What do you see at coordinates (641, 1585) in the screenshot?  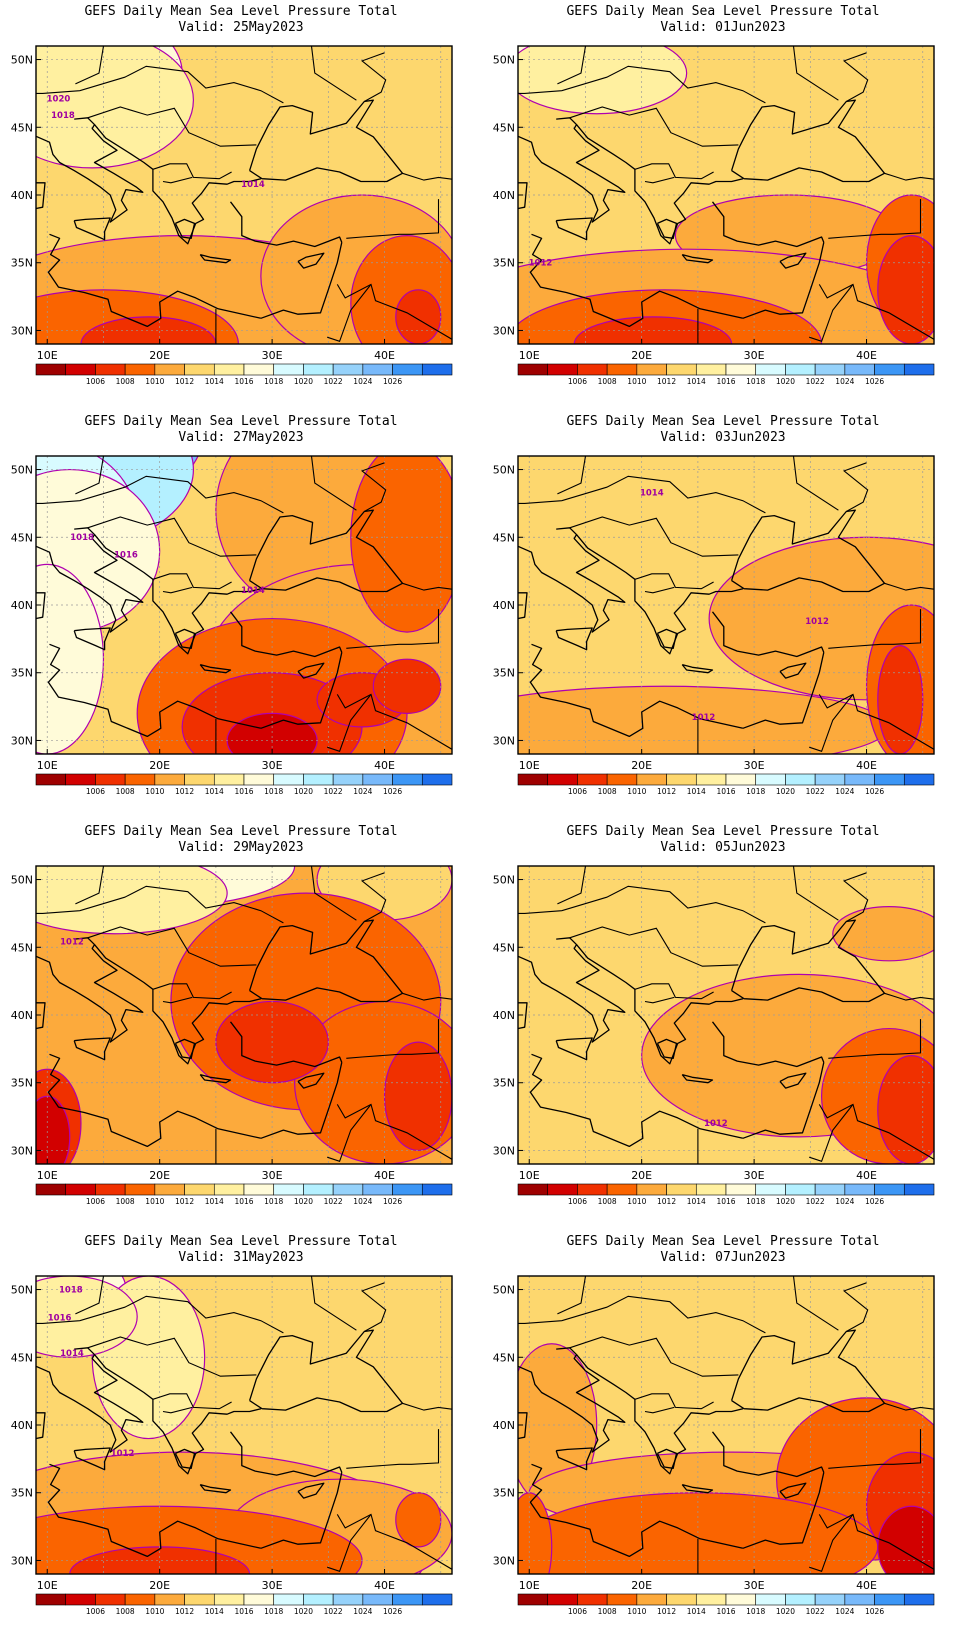 I see `lon-tick-label: 20E` at bounding box center [641, 1585].